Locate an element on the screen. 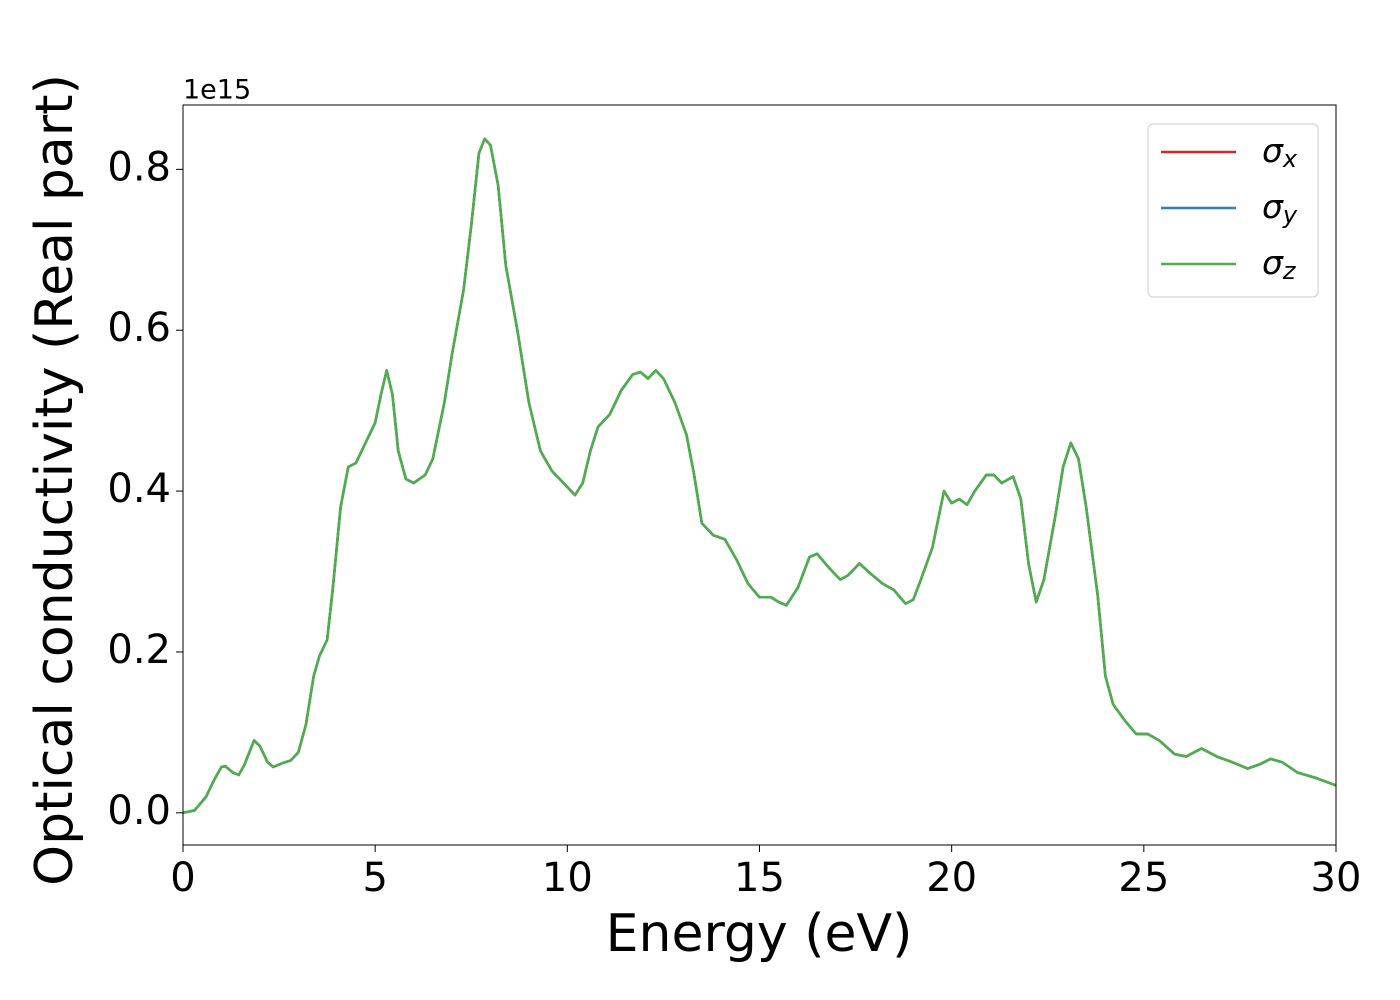  legend-label: σy is located at coordinates (1280, 208).